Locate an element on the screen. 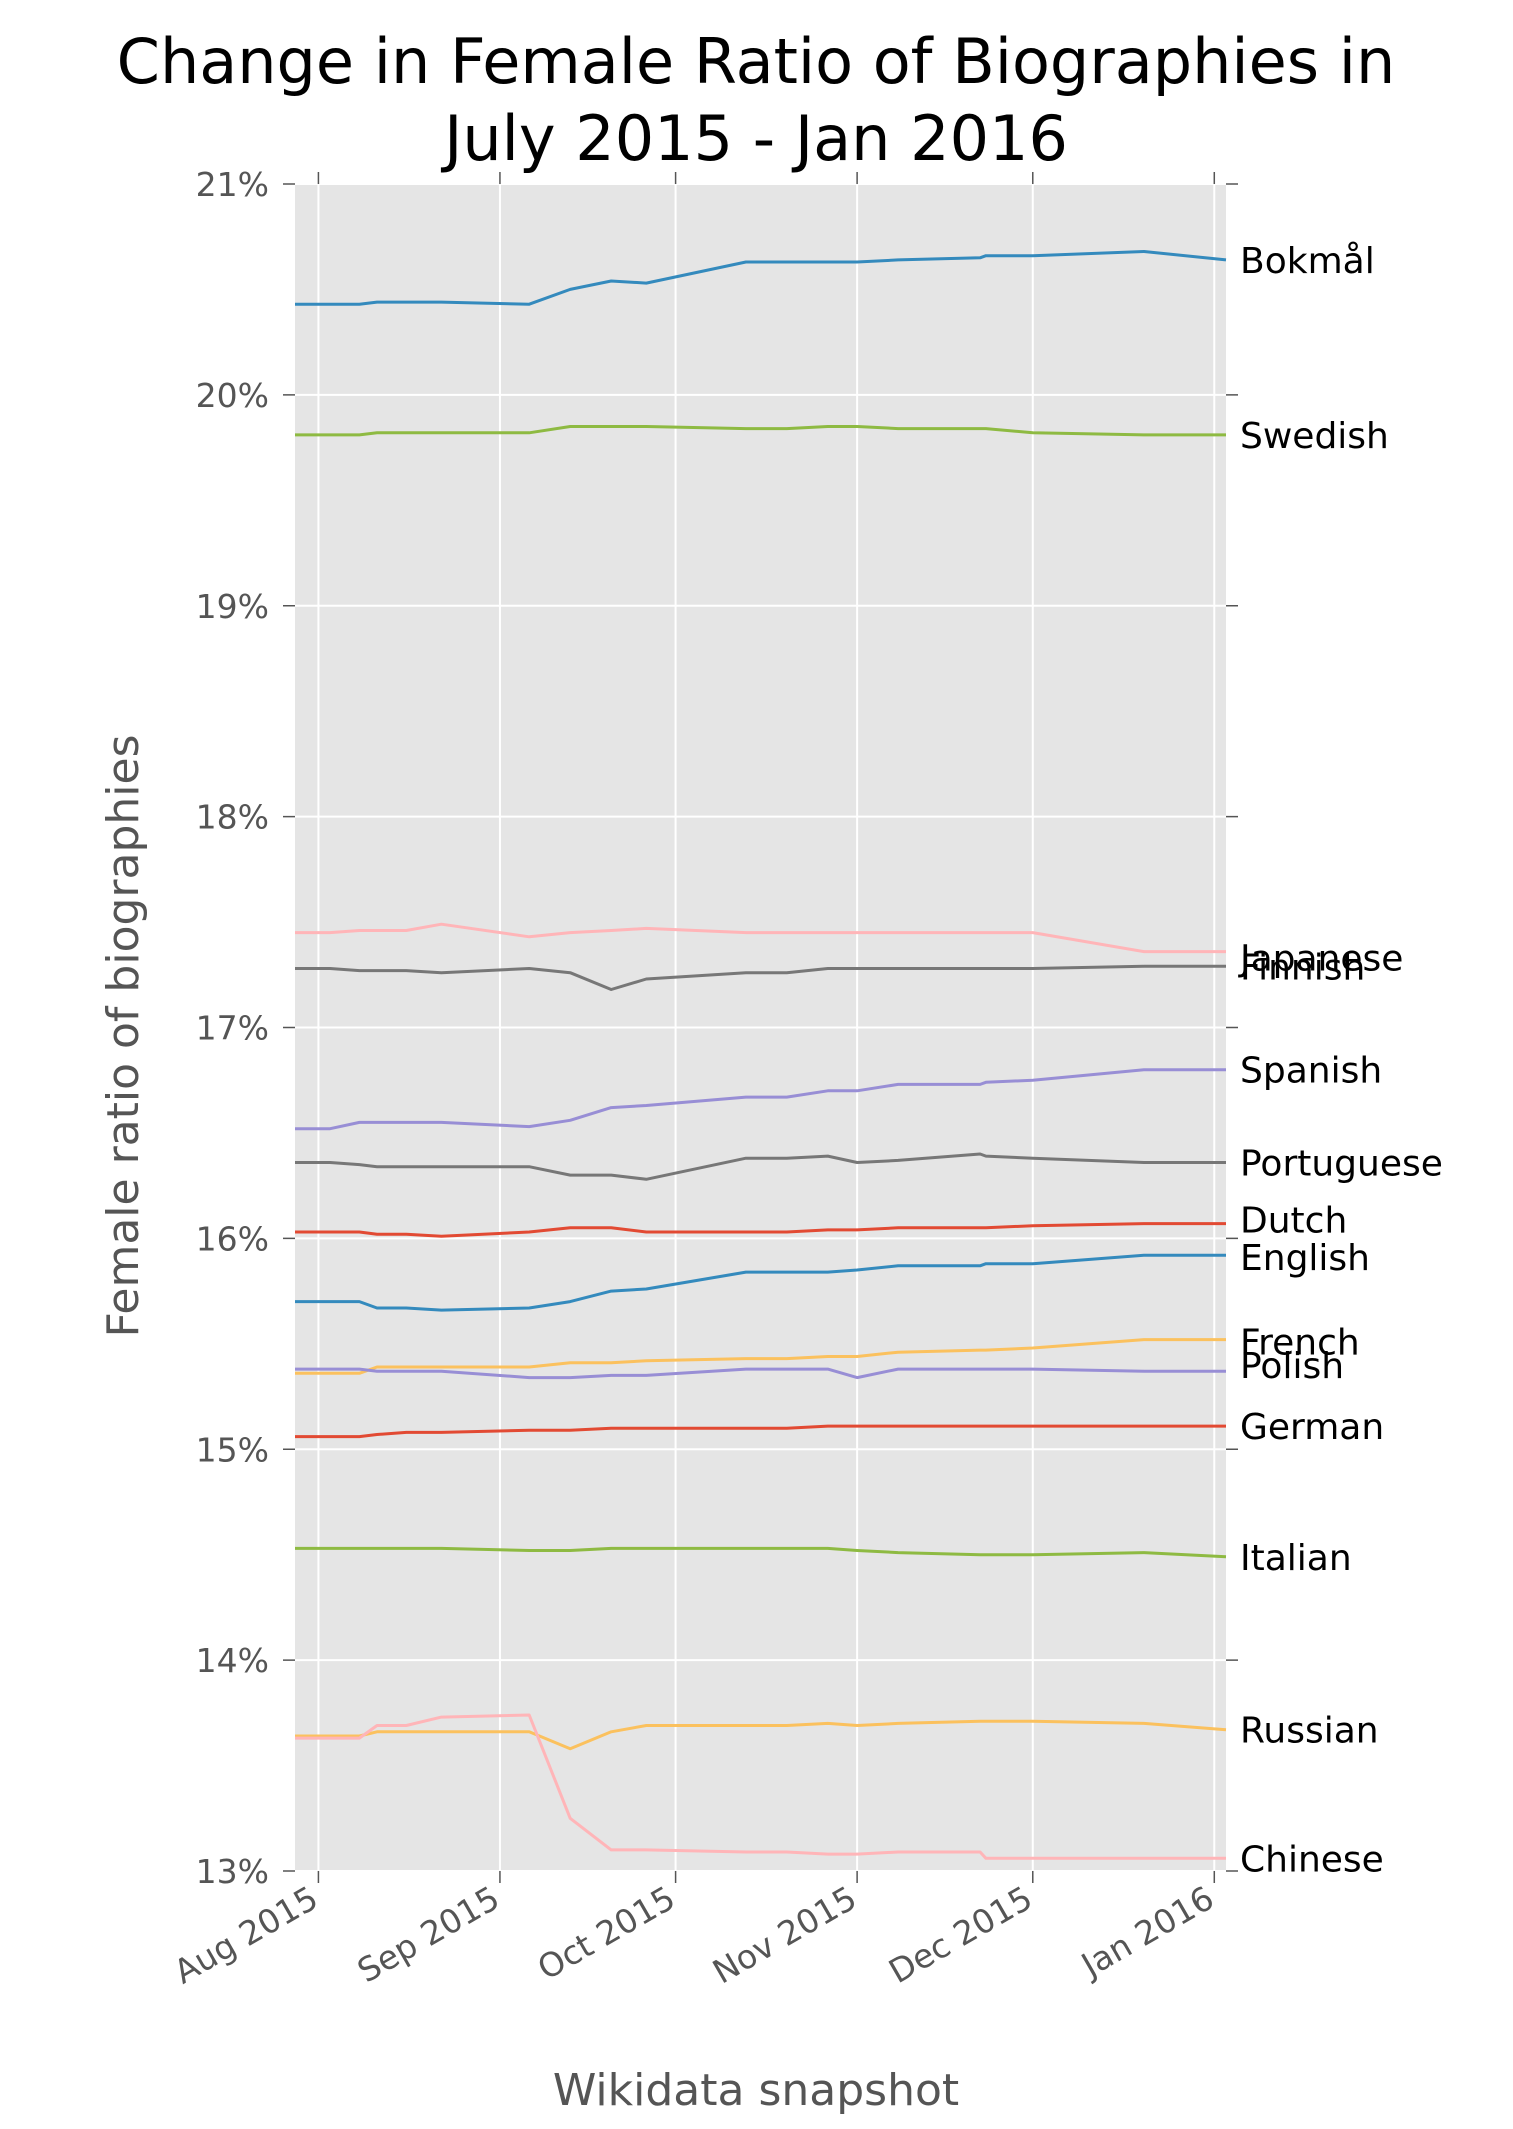  y-tick-label: 19% is located at coordinates (232, 606).